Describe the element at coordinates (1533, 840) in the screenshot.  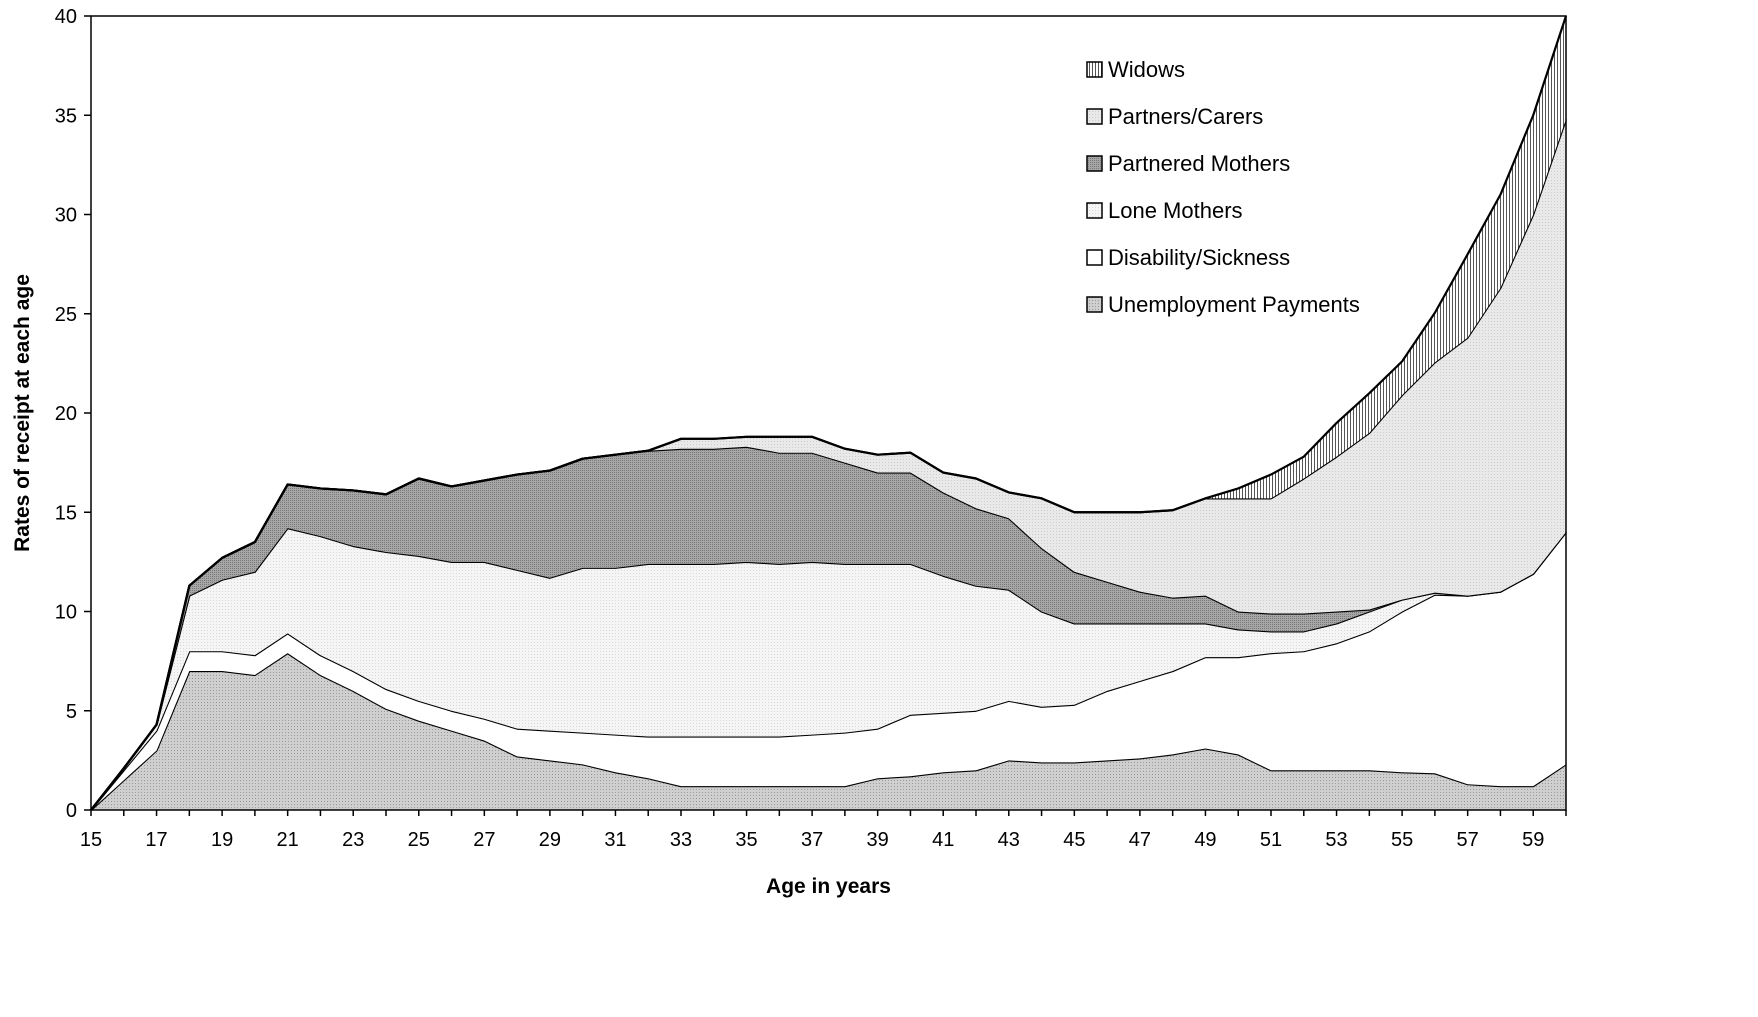
I see `x-tick-label: 59` at that location.